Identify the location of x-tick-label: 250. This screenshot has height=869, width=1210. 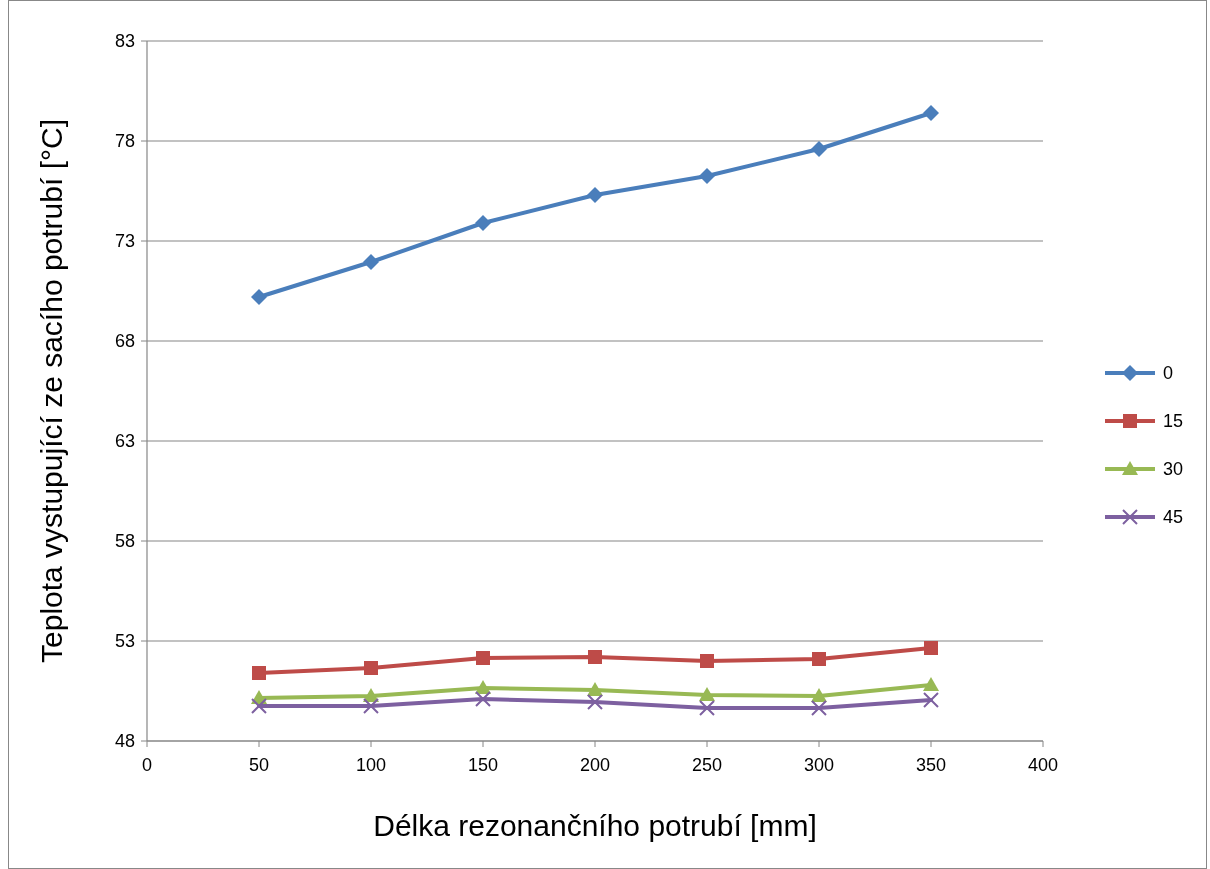
(707, 765).